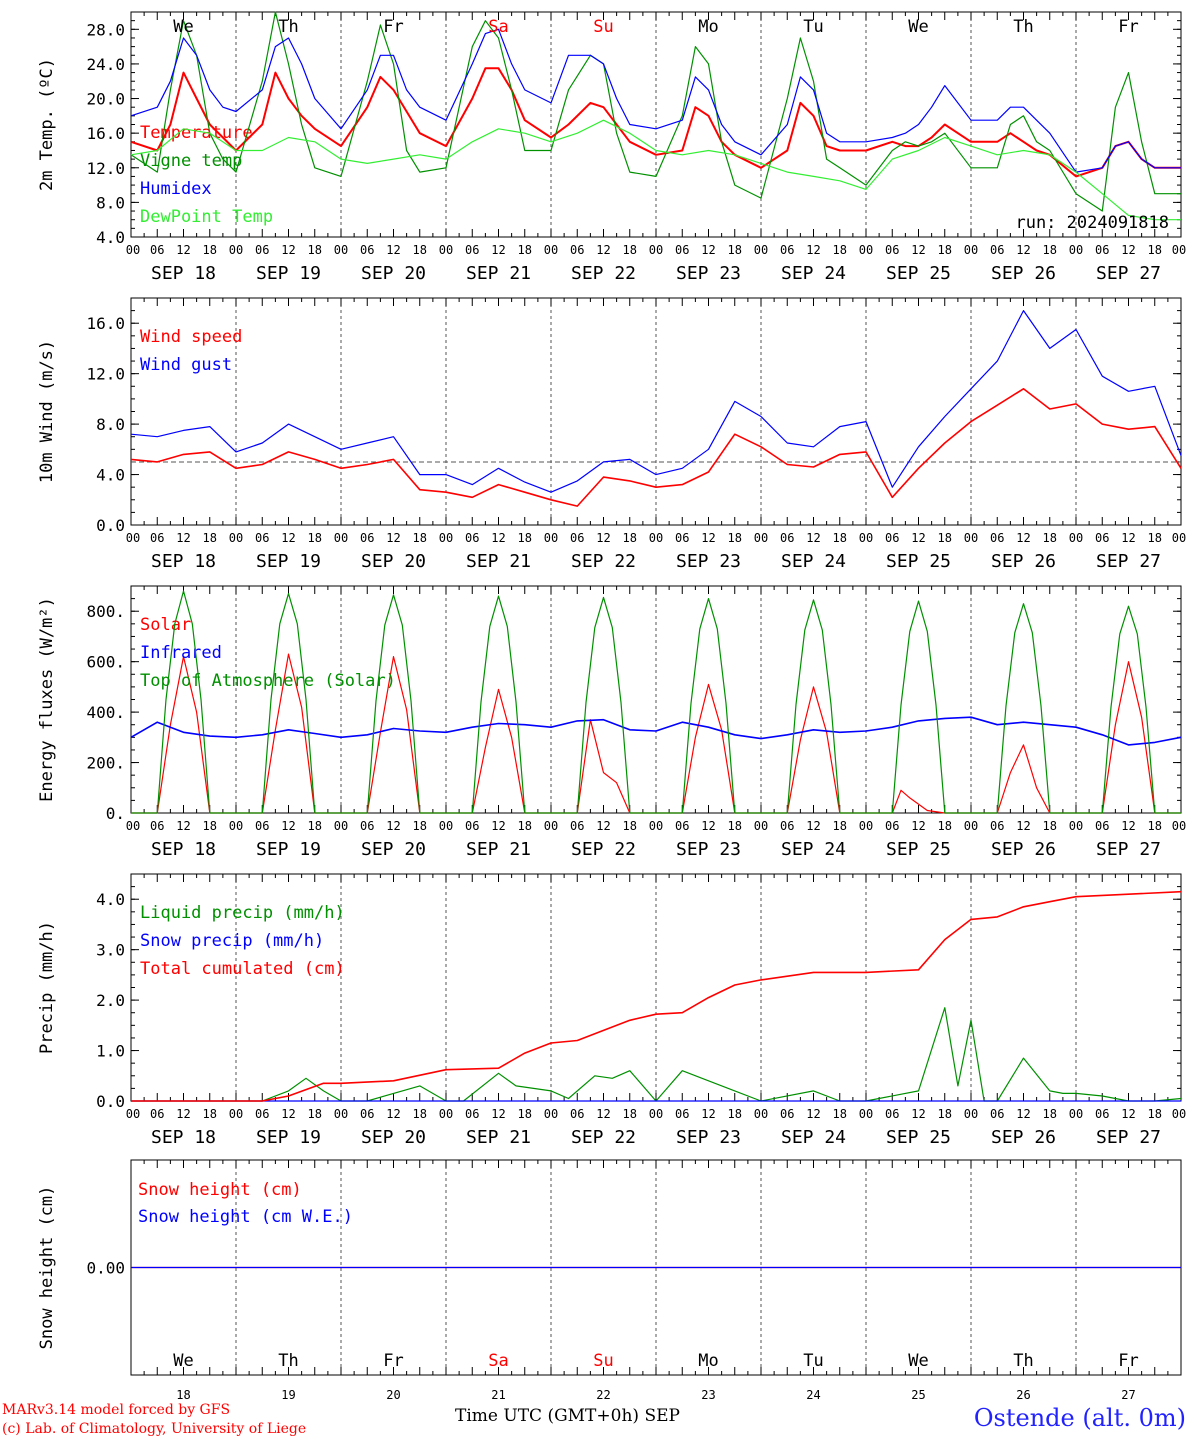 The height and width of the screenshot is (1440, 1194). What do you see at coordinates (708, 1361) in the screenshot?
I see `day-name: Mo` at bounding box center [708, 1361].